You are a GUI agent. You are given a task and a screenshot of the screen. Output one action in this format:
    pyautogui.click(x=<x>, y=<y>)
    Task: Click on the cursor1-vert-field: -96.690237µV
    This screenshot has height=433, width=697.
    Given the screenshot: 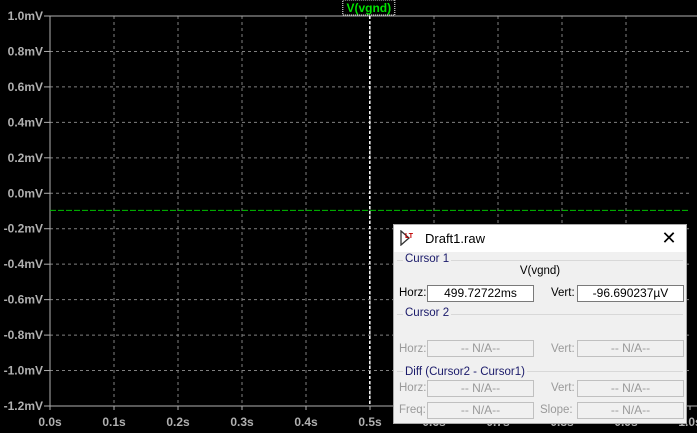 What is the action you would take?
    pyautogui.click(x=630, y=293)
    